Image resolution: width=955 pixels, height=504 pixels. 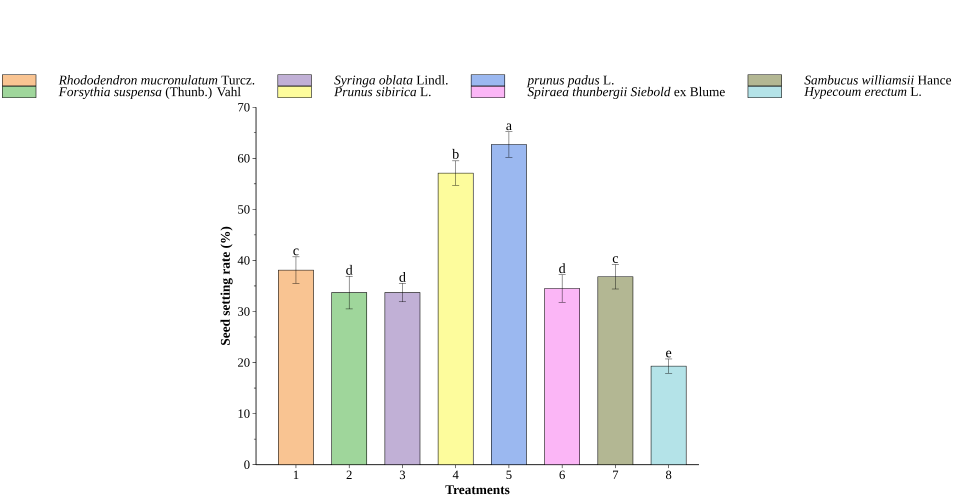 What do you see at coordinates (615, 474) in the screenshot?
I see `x-tick-label: 7` at bounding box center [615, 474].